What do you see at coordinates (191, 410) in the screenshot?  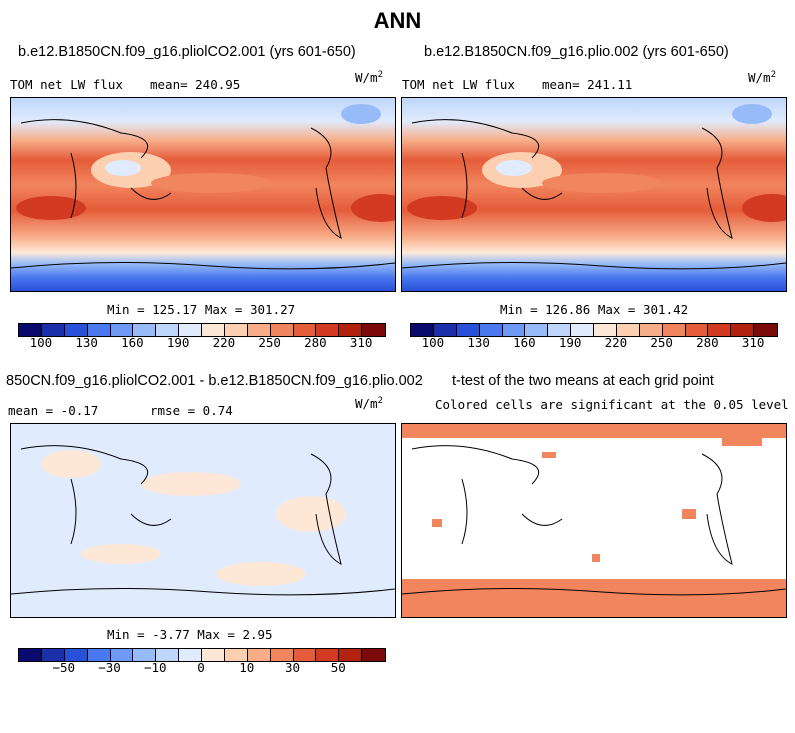 I see `panel3-rmse: rmse = 0.74` at bounding box center [191, 410].